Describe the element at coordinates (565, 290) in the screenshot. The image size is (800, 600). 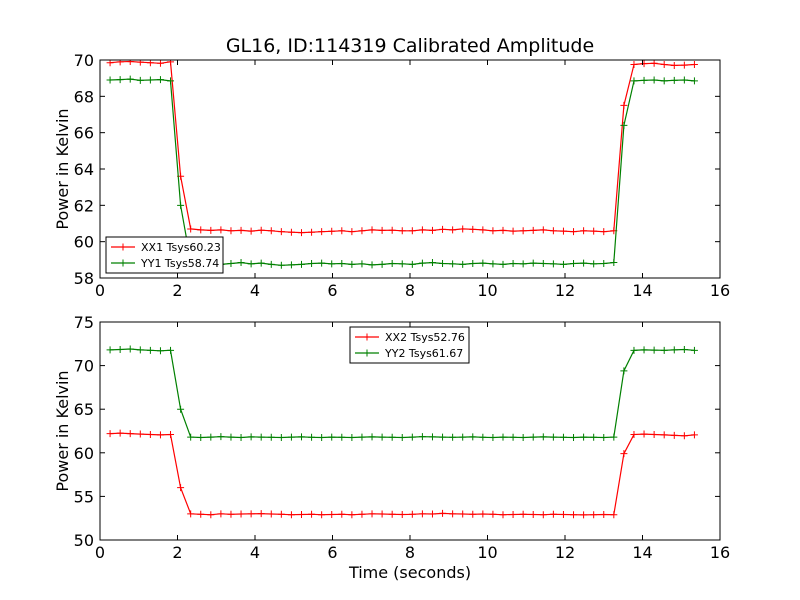
I see `x-tick-label: 12` at that location.